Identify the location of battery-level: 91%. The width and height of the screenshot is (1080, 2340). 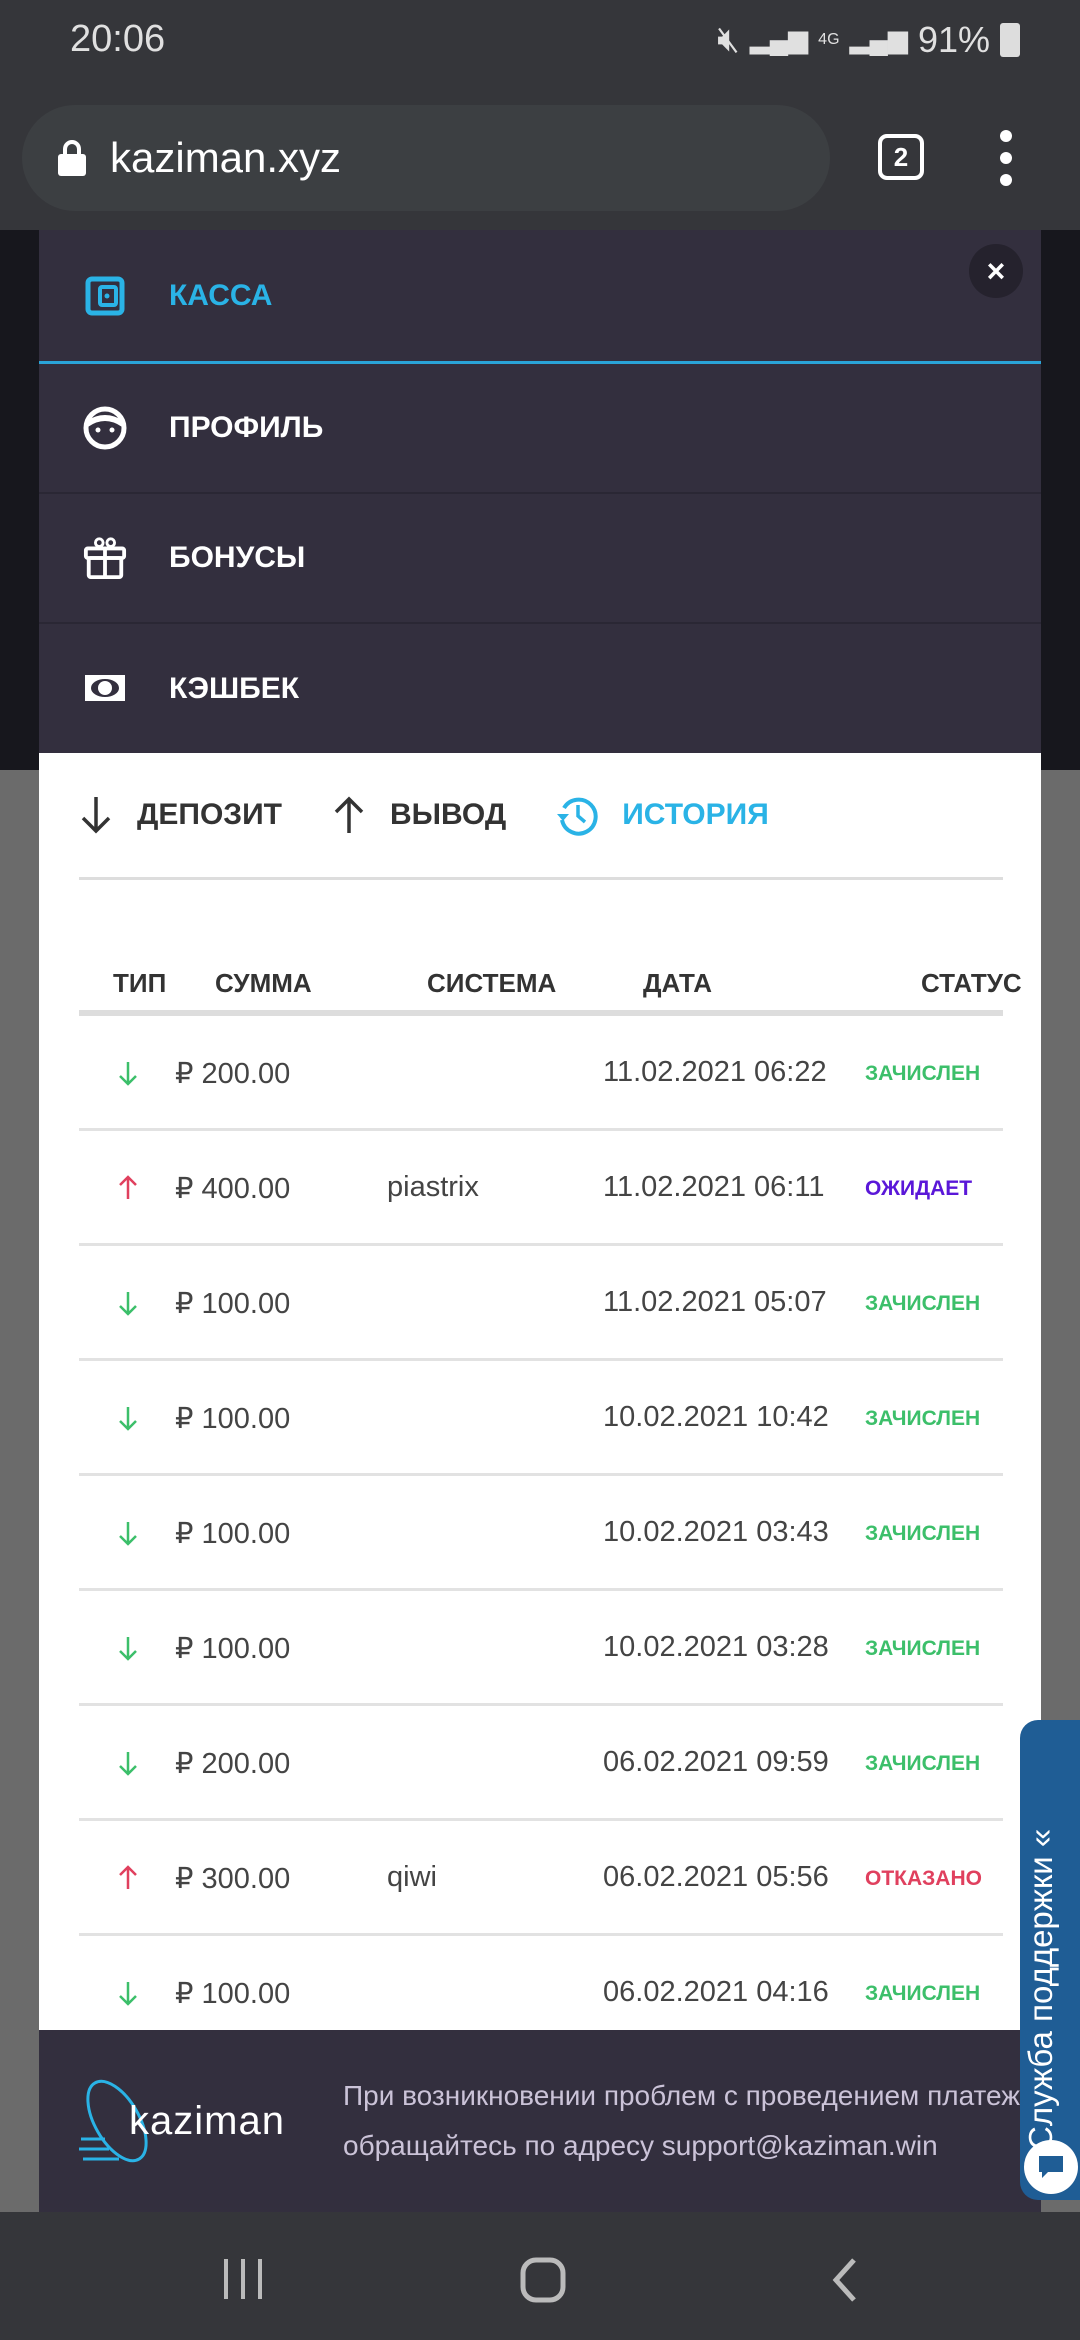
(953, 39).